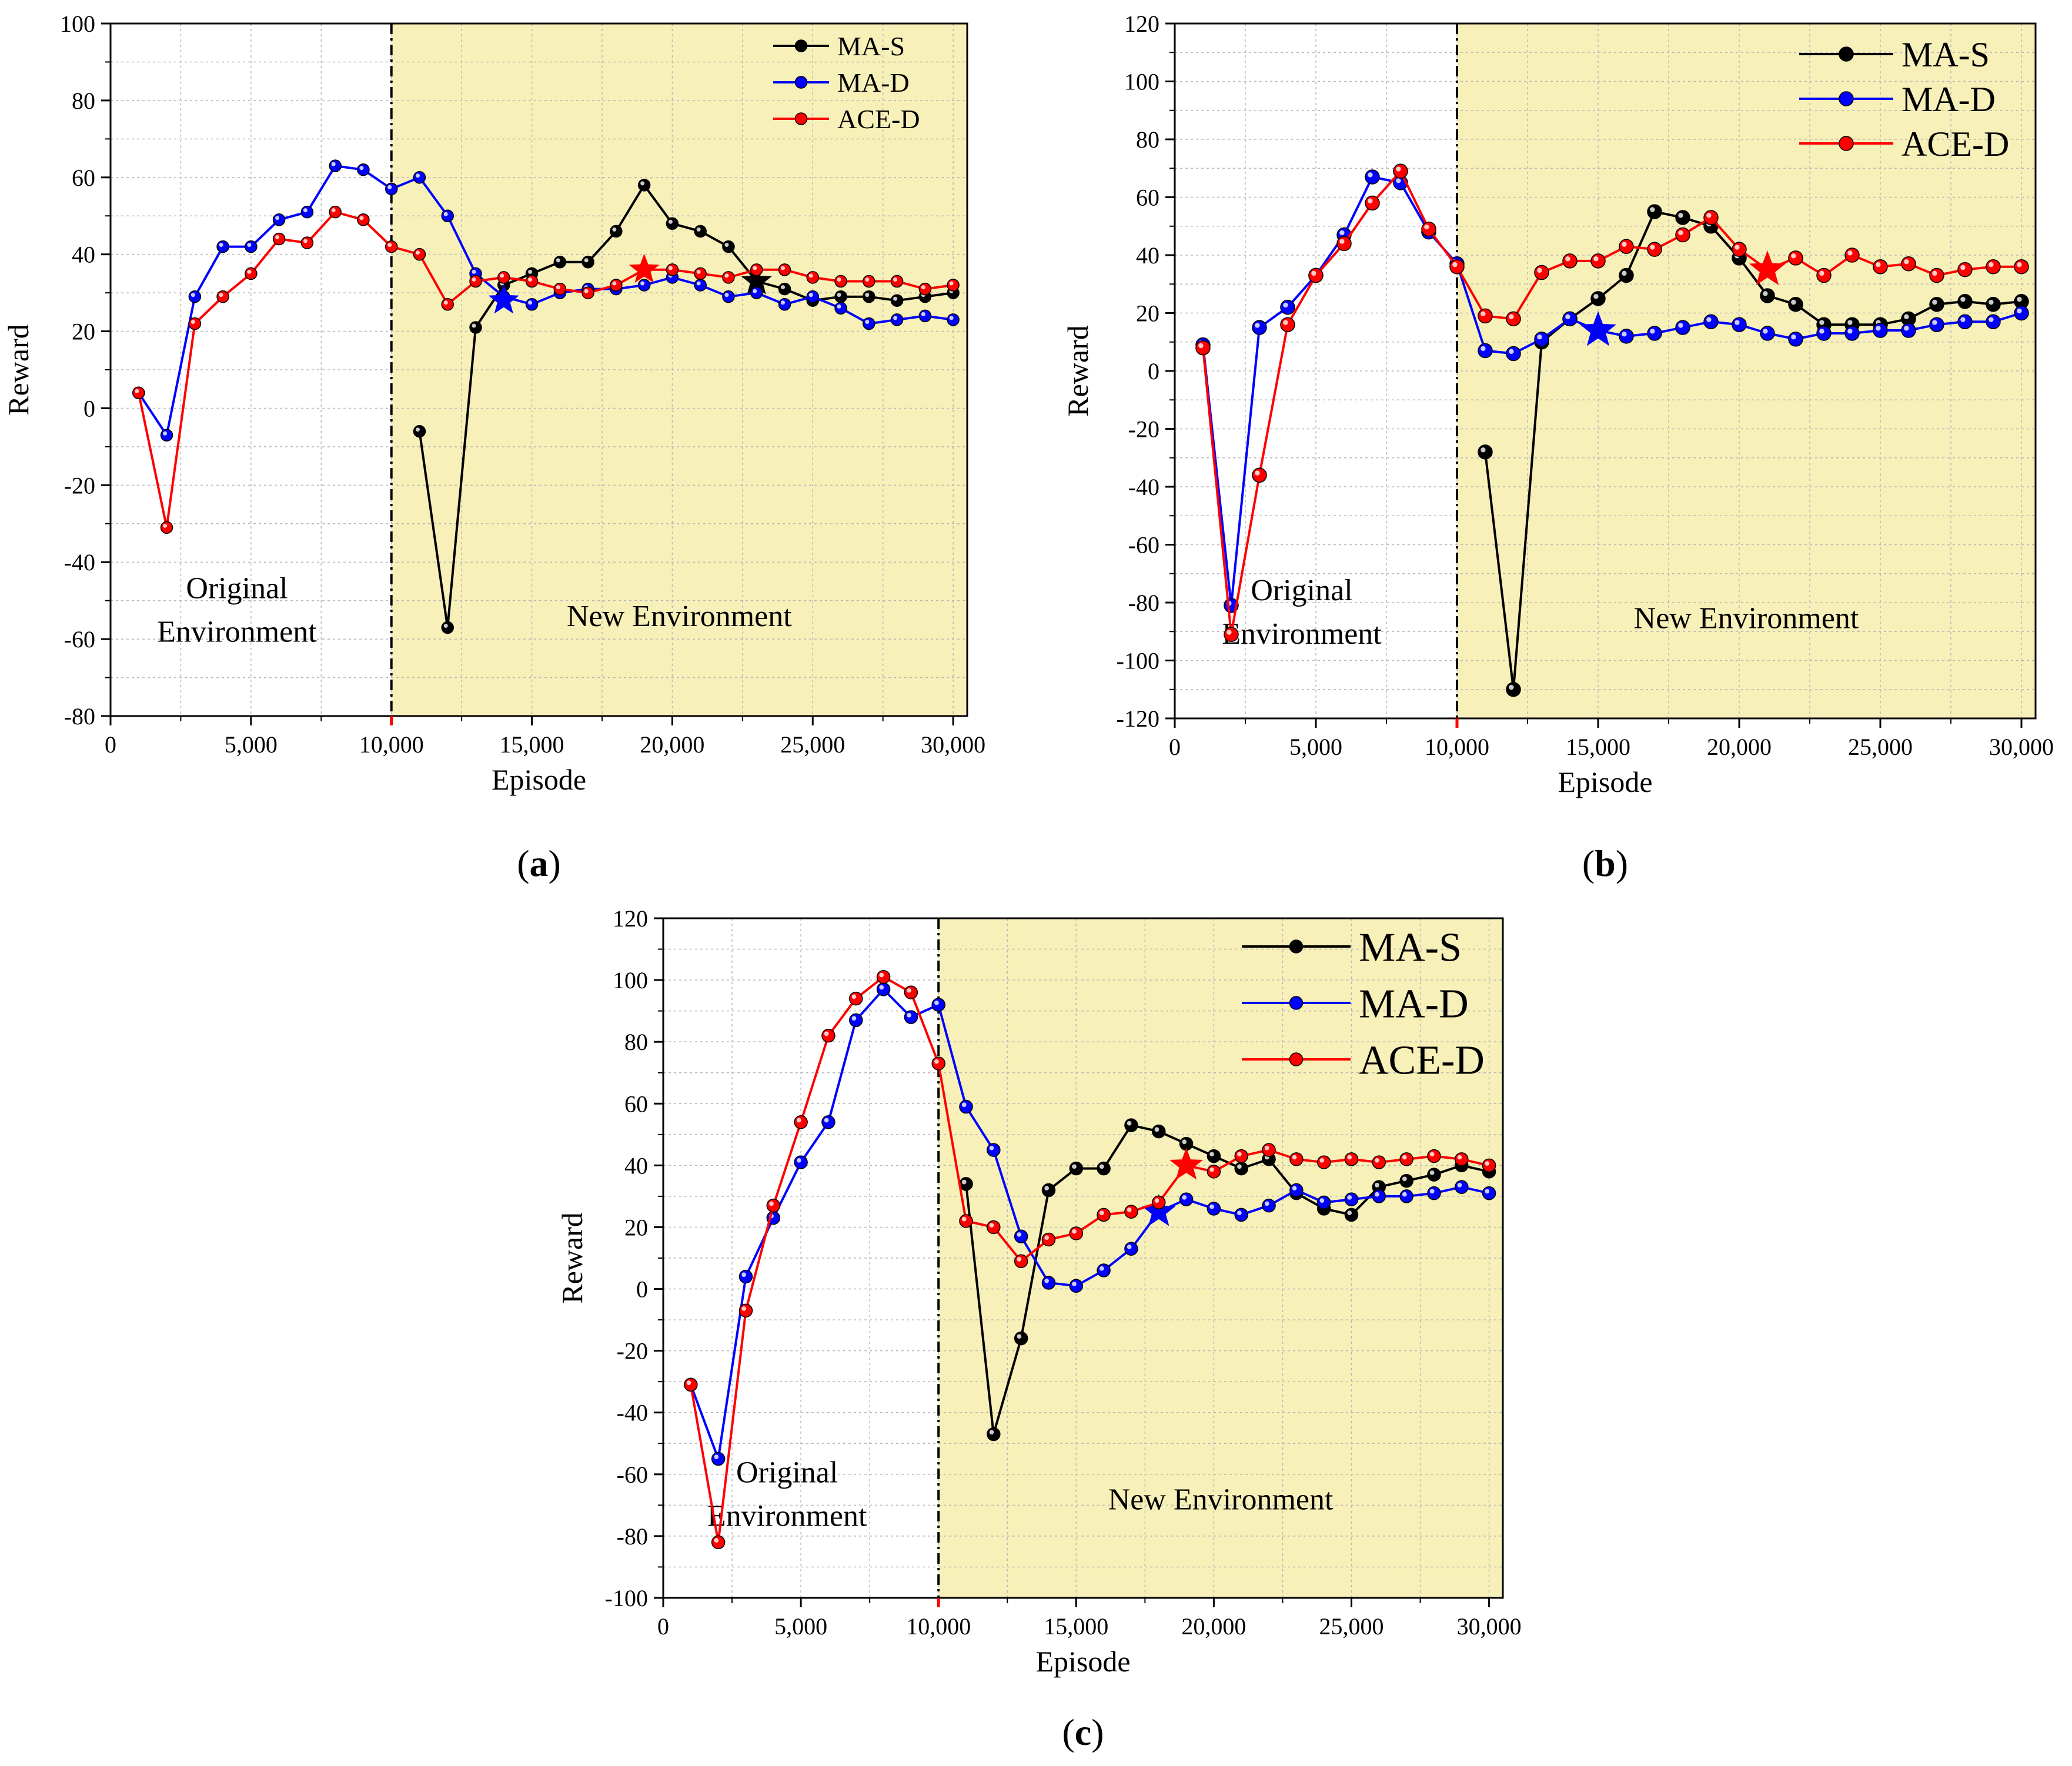 The height and width of the screenshot is (1766, 2072). What do you see at coordinates (1898, 99) in the screenshot?
I see `legend-item-ma-d: MA-D` at bounding box center [1898, 99].